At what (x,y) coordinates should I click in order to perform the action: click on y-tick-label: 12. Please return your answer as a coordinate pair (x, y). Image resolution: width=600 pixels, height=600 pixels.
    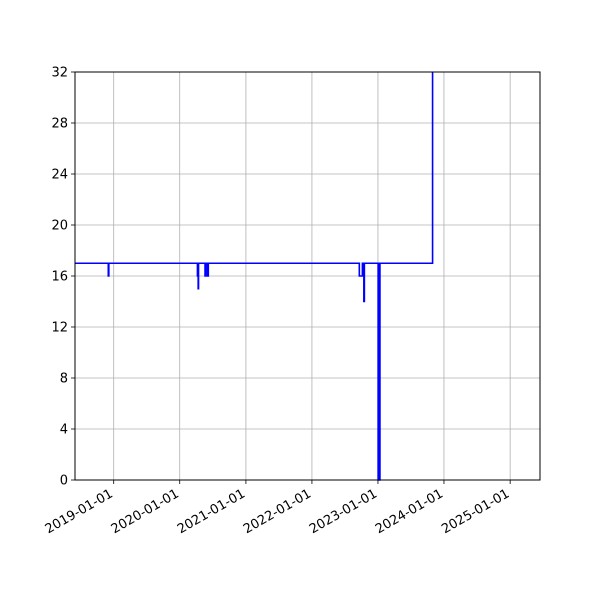
    Looking at the image, I should click on (59, 328).